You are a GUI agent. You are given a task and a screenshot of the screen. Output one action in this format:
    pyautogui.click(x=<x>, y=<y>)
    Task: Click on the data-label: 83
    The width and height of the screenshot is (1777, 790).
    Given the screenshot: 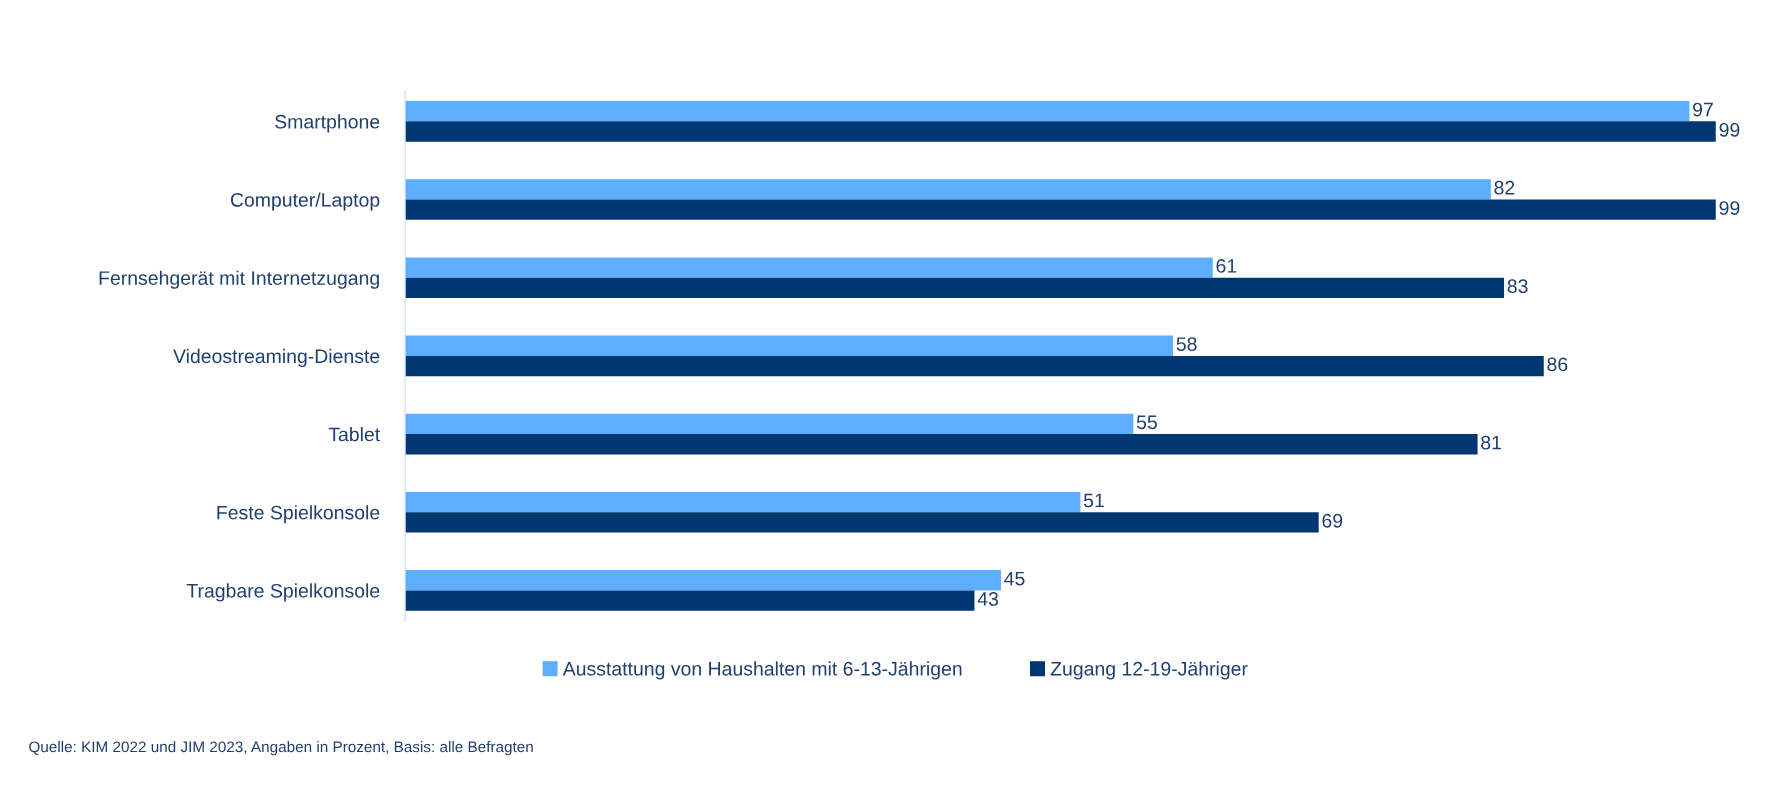 What is the action you would take?
    pyautogui.click(x=1517, y=286)
    